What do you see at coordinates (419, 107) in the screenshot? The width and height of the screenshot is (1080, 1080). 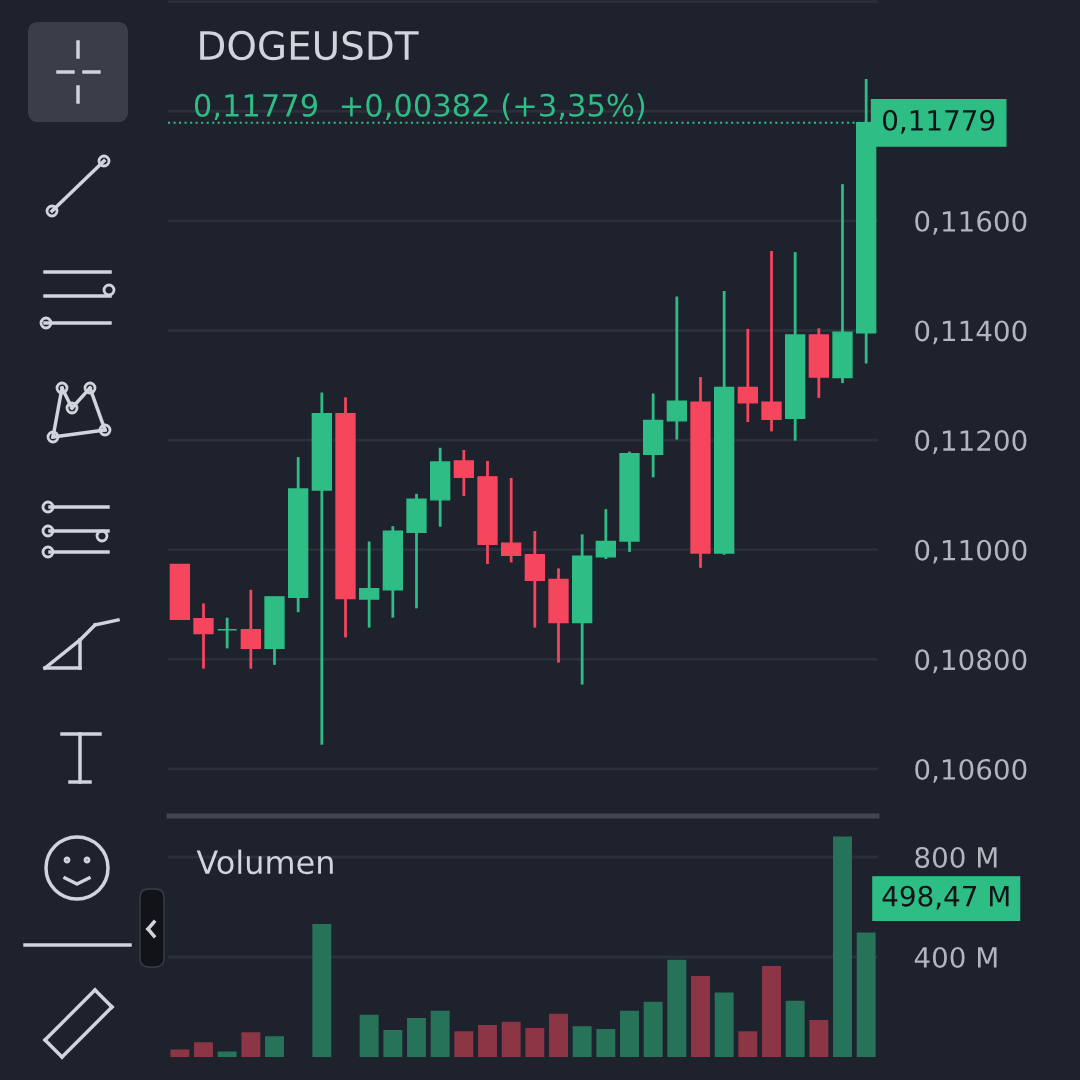 I see `annotation: 0,11779 +0,00382 (+3,35%)` at bounding box center [419, 107].